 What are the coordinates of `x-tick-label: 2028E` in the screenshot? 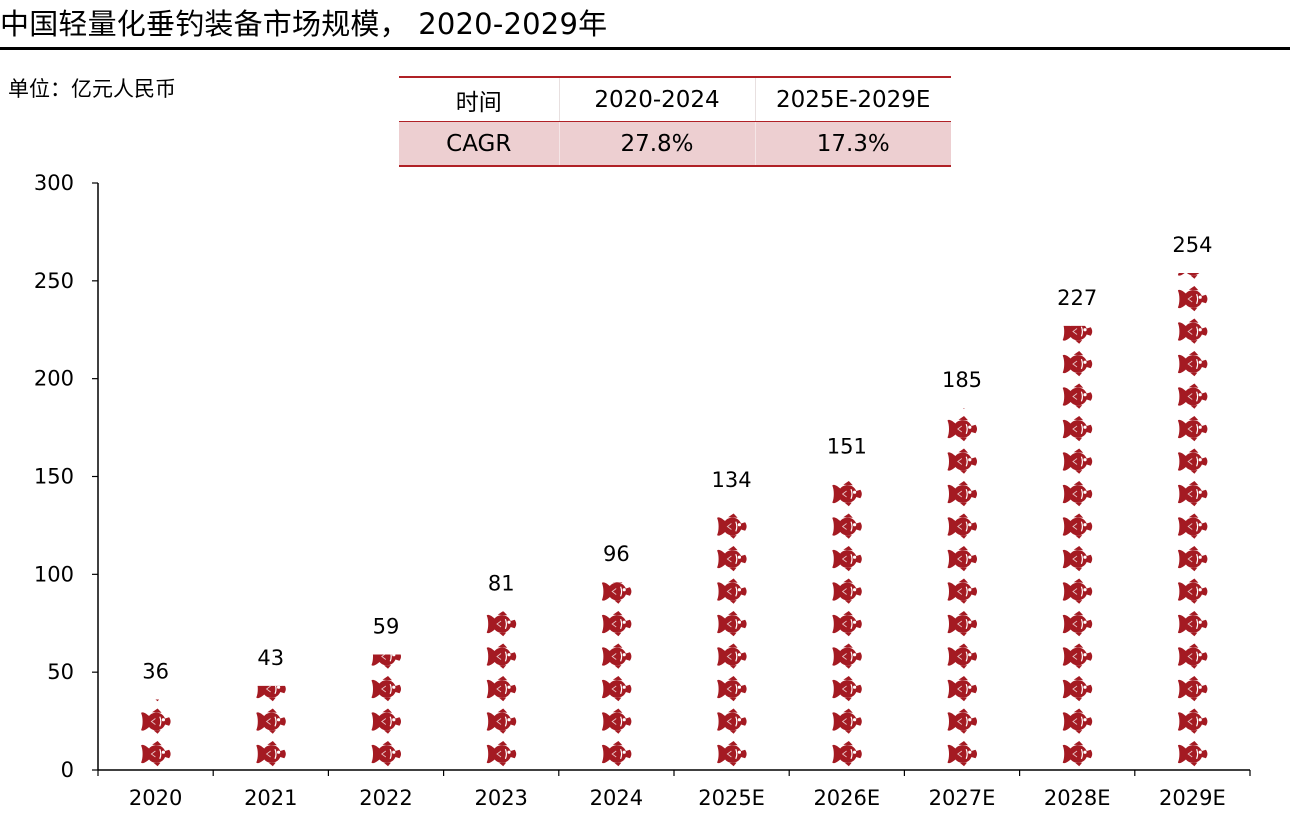 It's located at (1077, 798).